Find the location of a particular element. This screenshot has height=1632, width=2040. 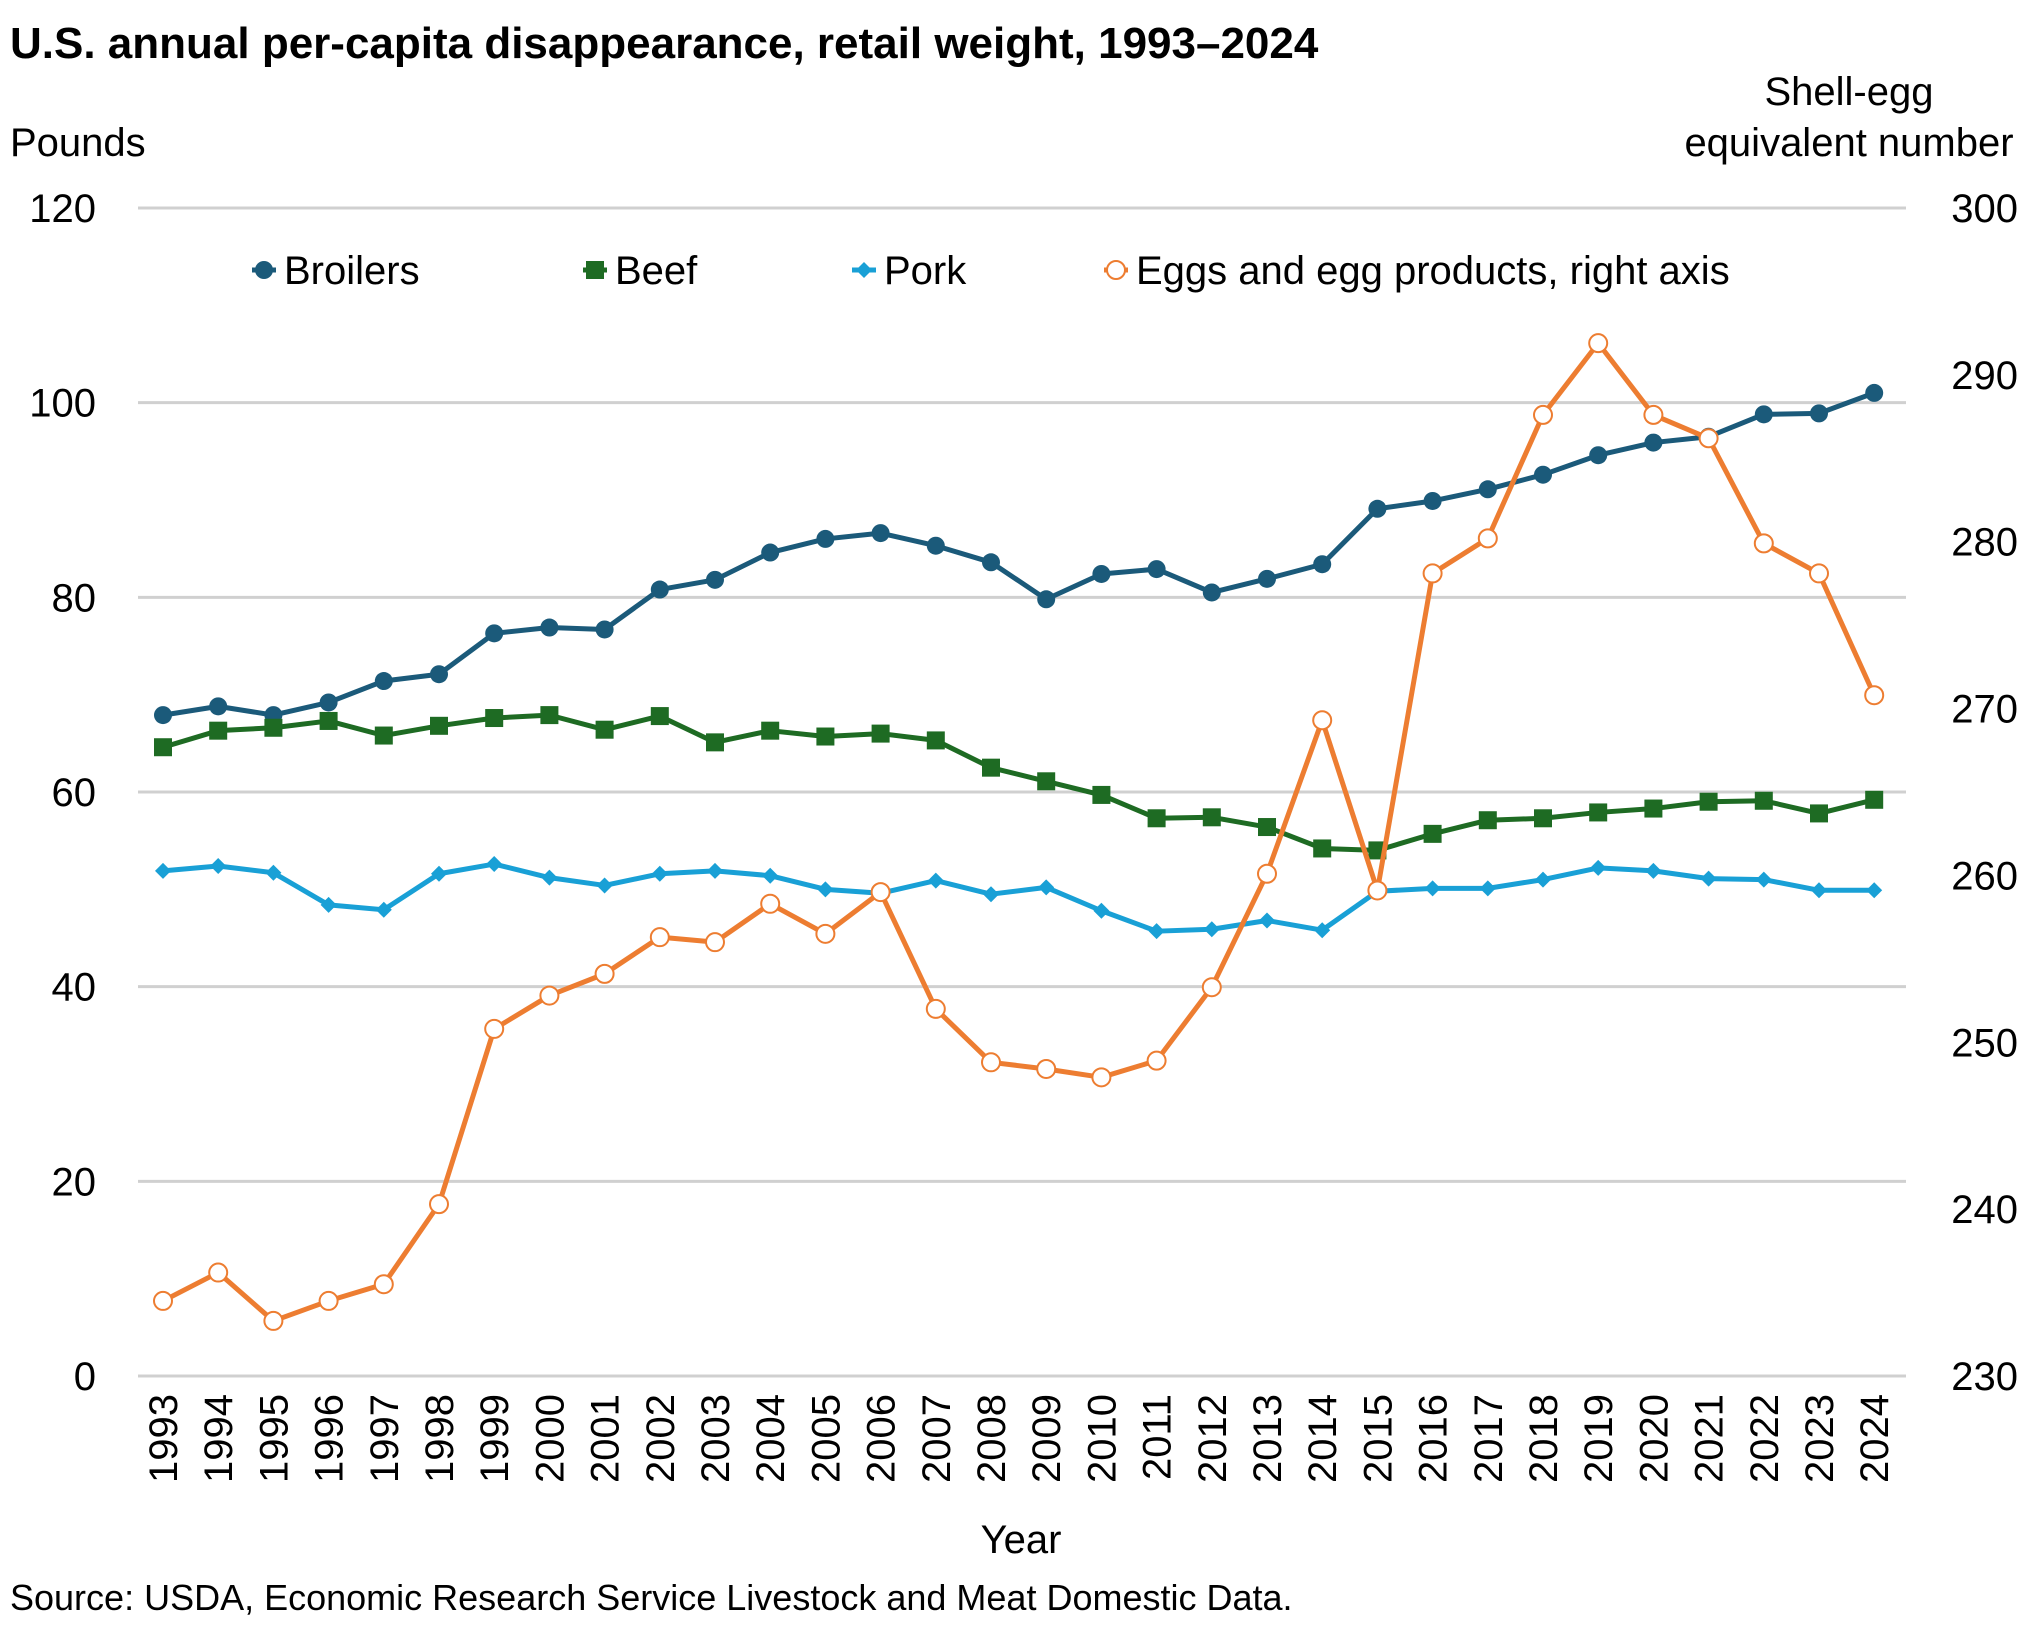

x-tick-label: 2014 is located at coordinates (1323, 1438).